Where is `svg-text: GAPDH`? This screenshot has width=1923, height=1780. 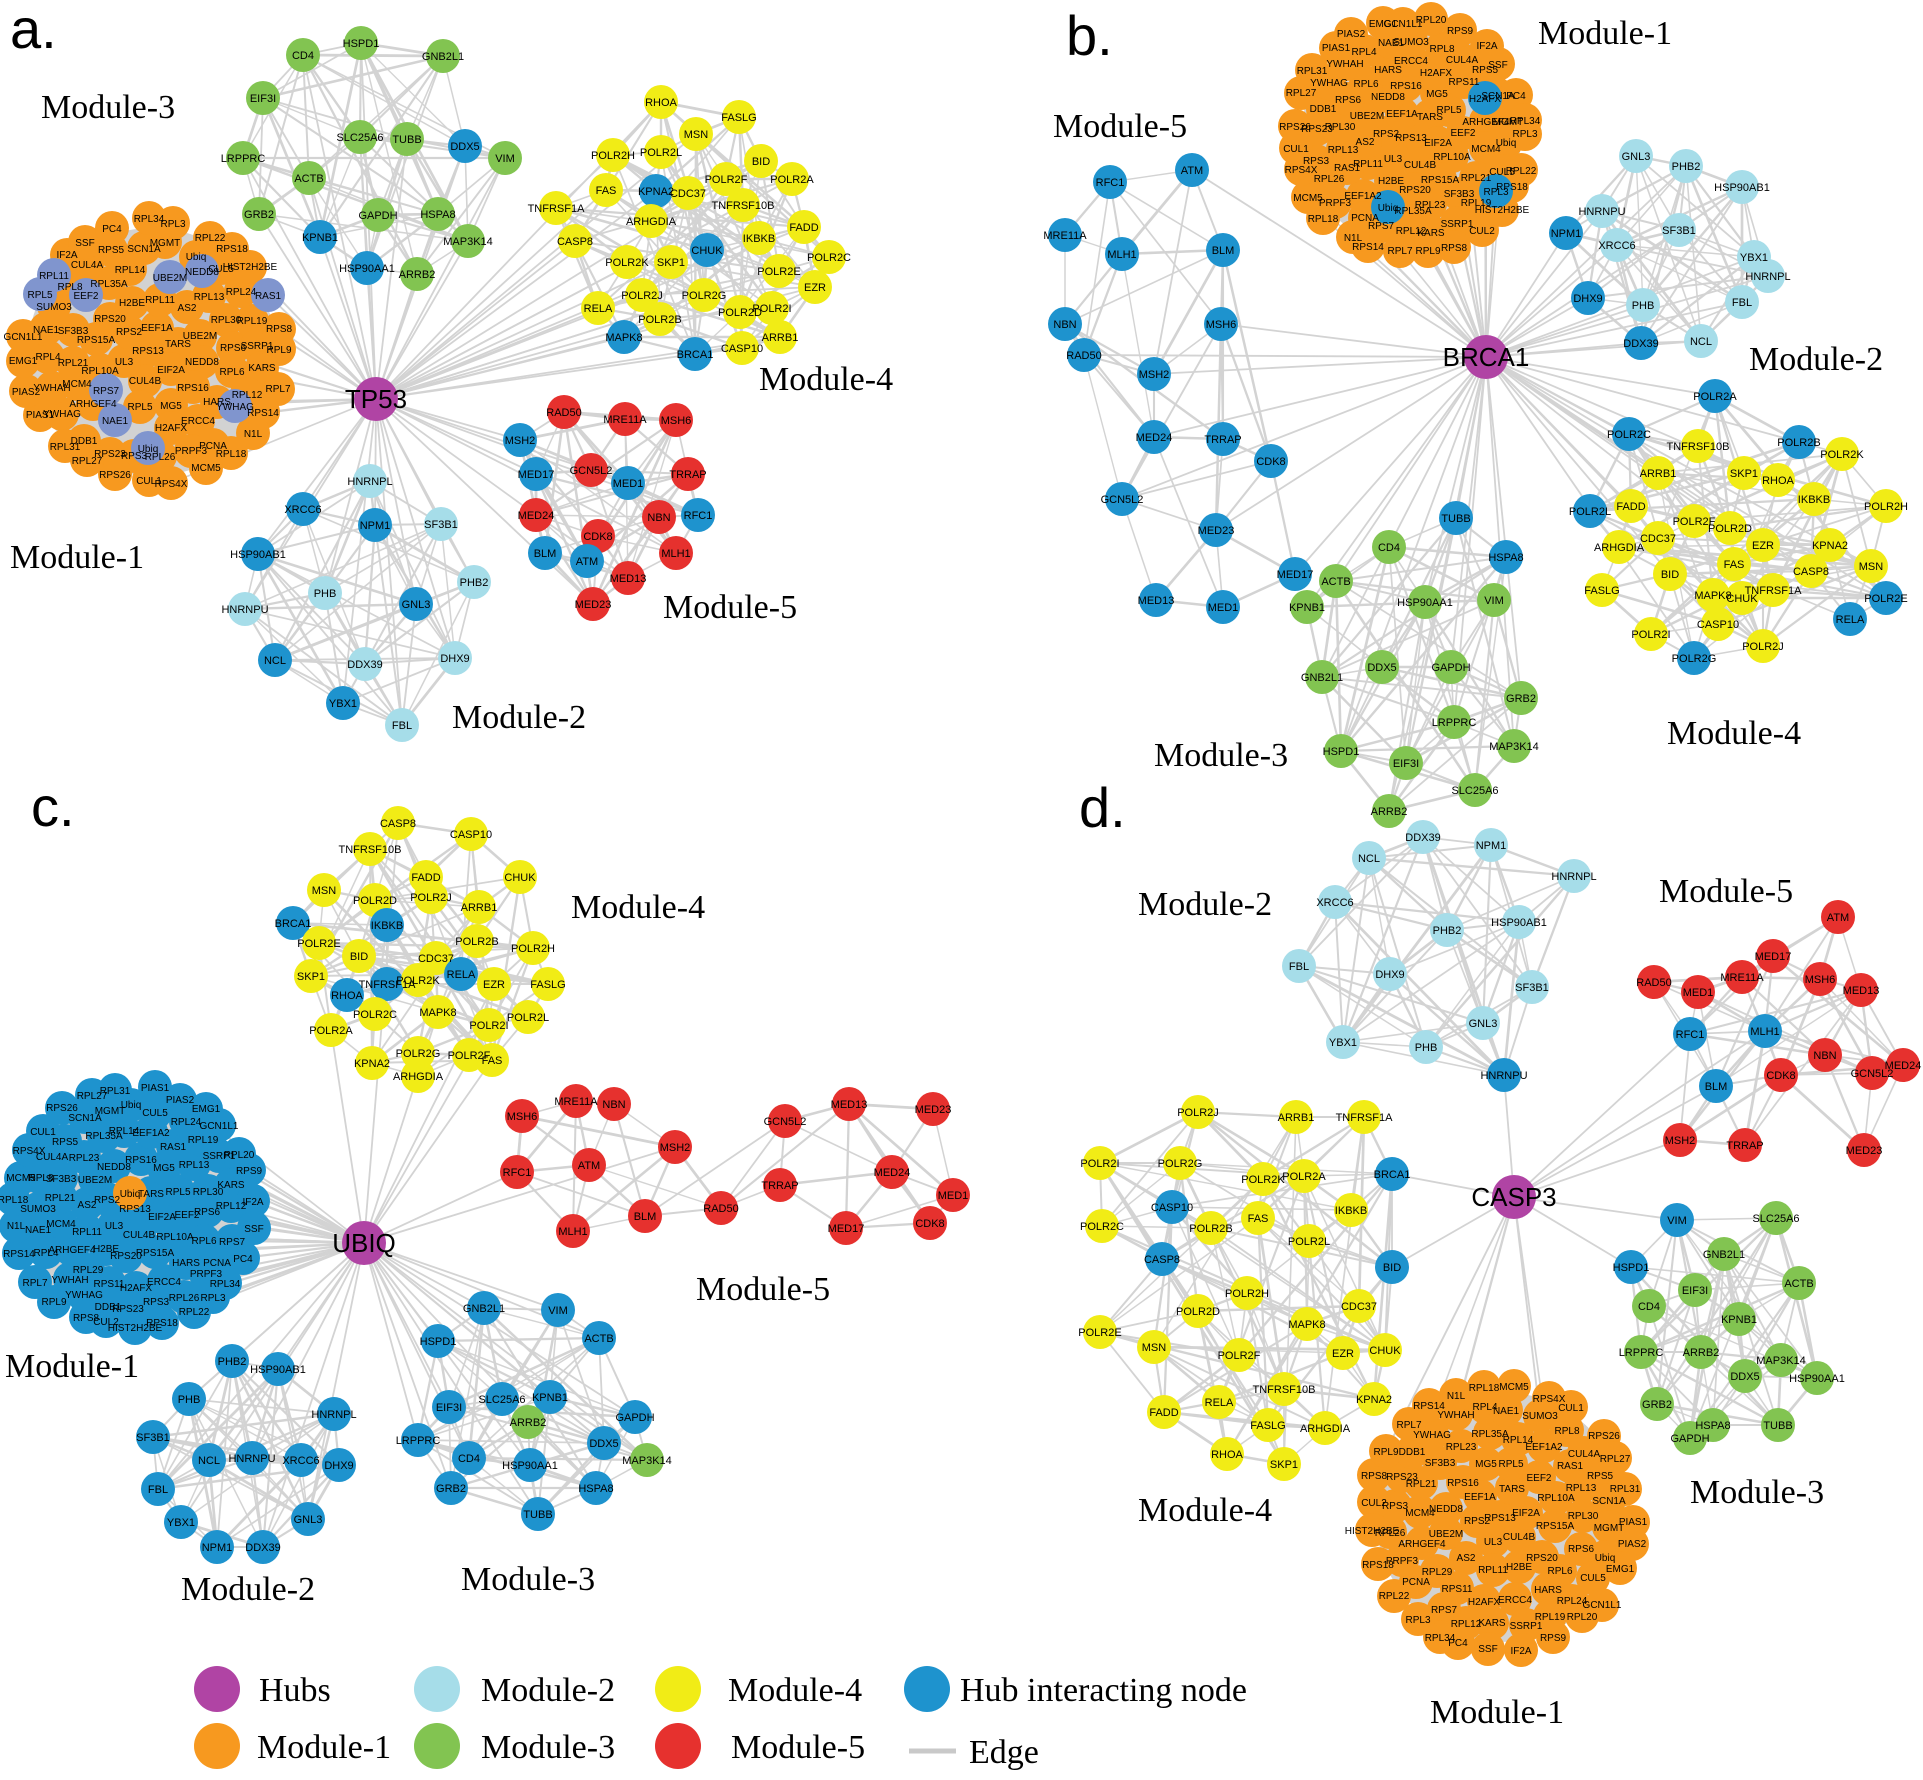 svg-text: GAPDH is located at coordinates (634, 1418).